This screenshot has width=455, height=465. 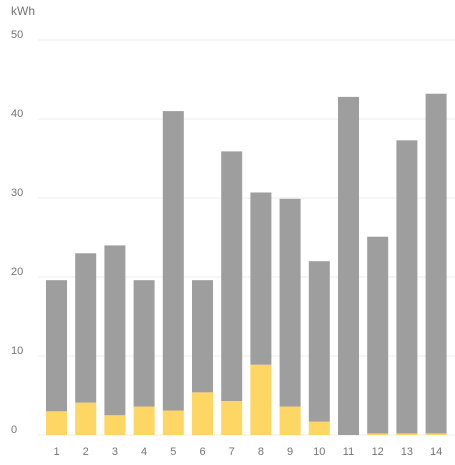 What do you see at coordinates (56, 452) in the screenshot?
I see `x-tick-label-1: 1` at bounding box center [56, 452].